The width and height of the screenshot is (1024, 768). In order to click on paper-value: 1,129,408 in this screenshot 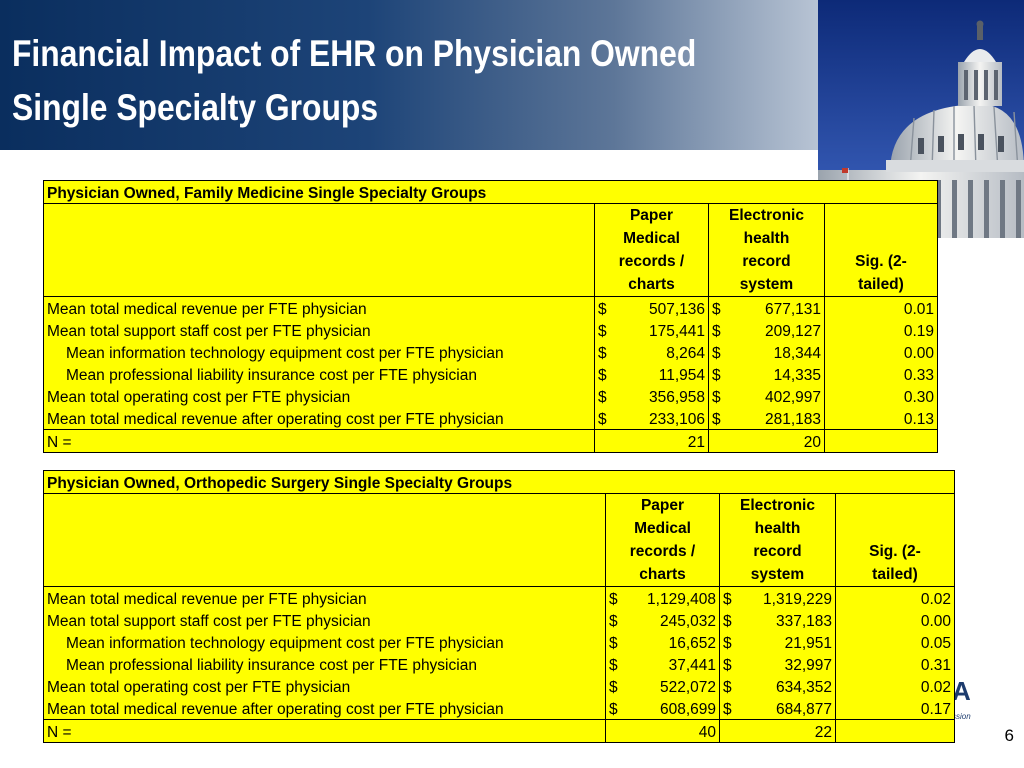, I will do `click(681, 599)`.